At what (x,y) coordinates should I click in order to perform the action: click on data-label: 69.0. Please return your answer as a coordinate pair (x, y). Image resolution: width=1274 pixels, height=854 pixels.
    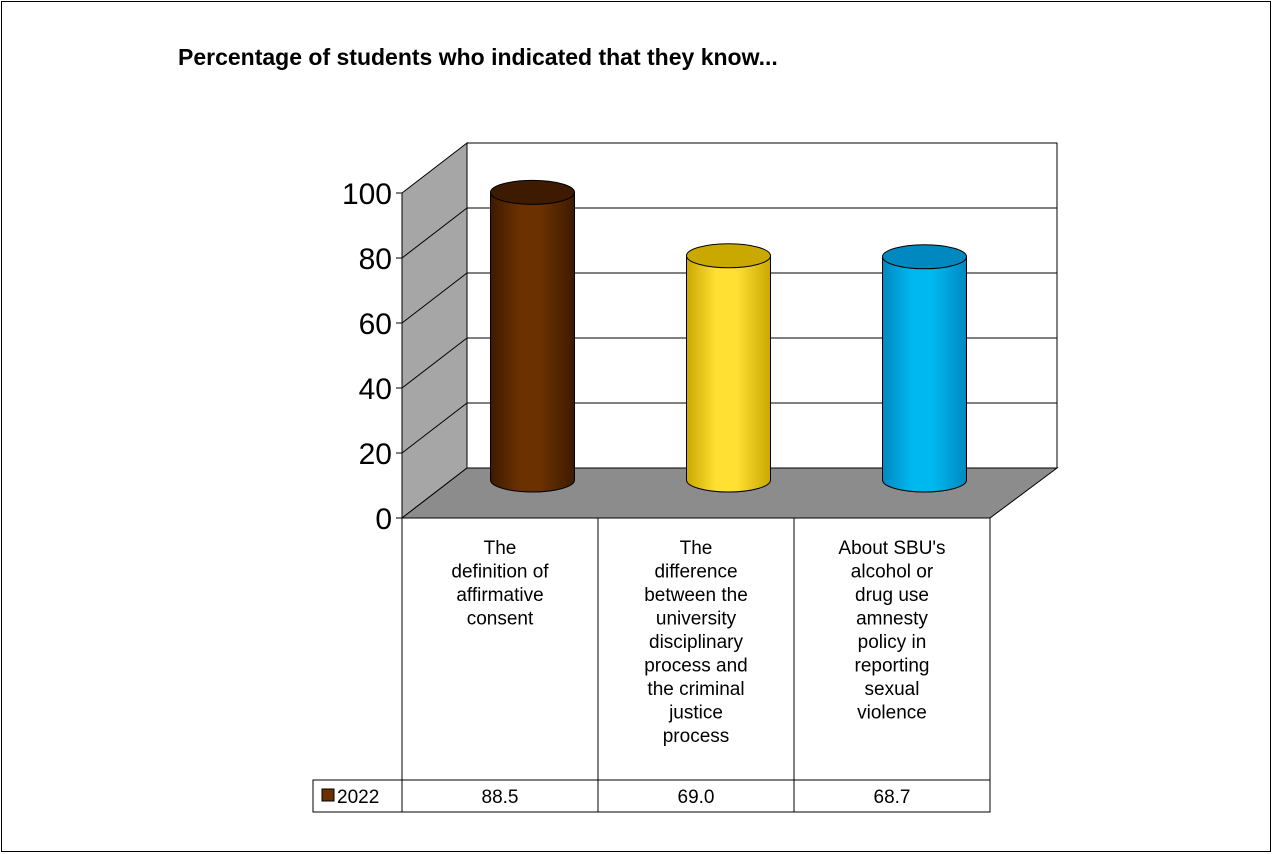
    Looking at the image, I should click on (696, 797).